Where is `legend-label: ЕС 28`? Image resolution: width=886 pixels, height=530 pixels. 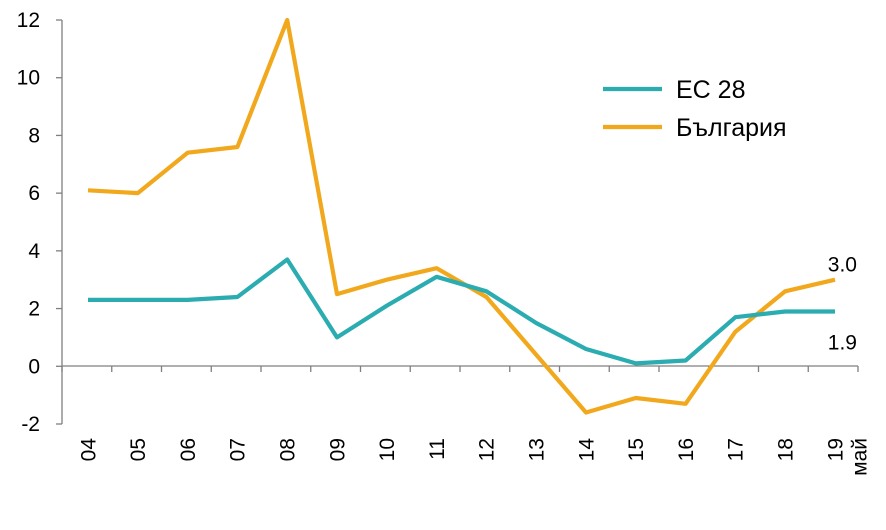 legend-label: ЕС 28 is located at coordinates (710, 90).